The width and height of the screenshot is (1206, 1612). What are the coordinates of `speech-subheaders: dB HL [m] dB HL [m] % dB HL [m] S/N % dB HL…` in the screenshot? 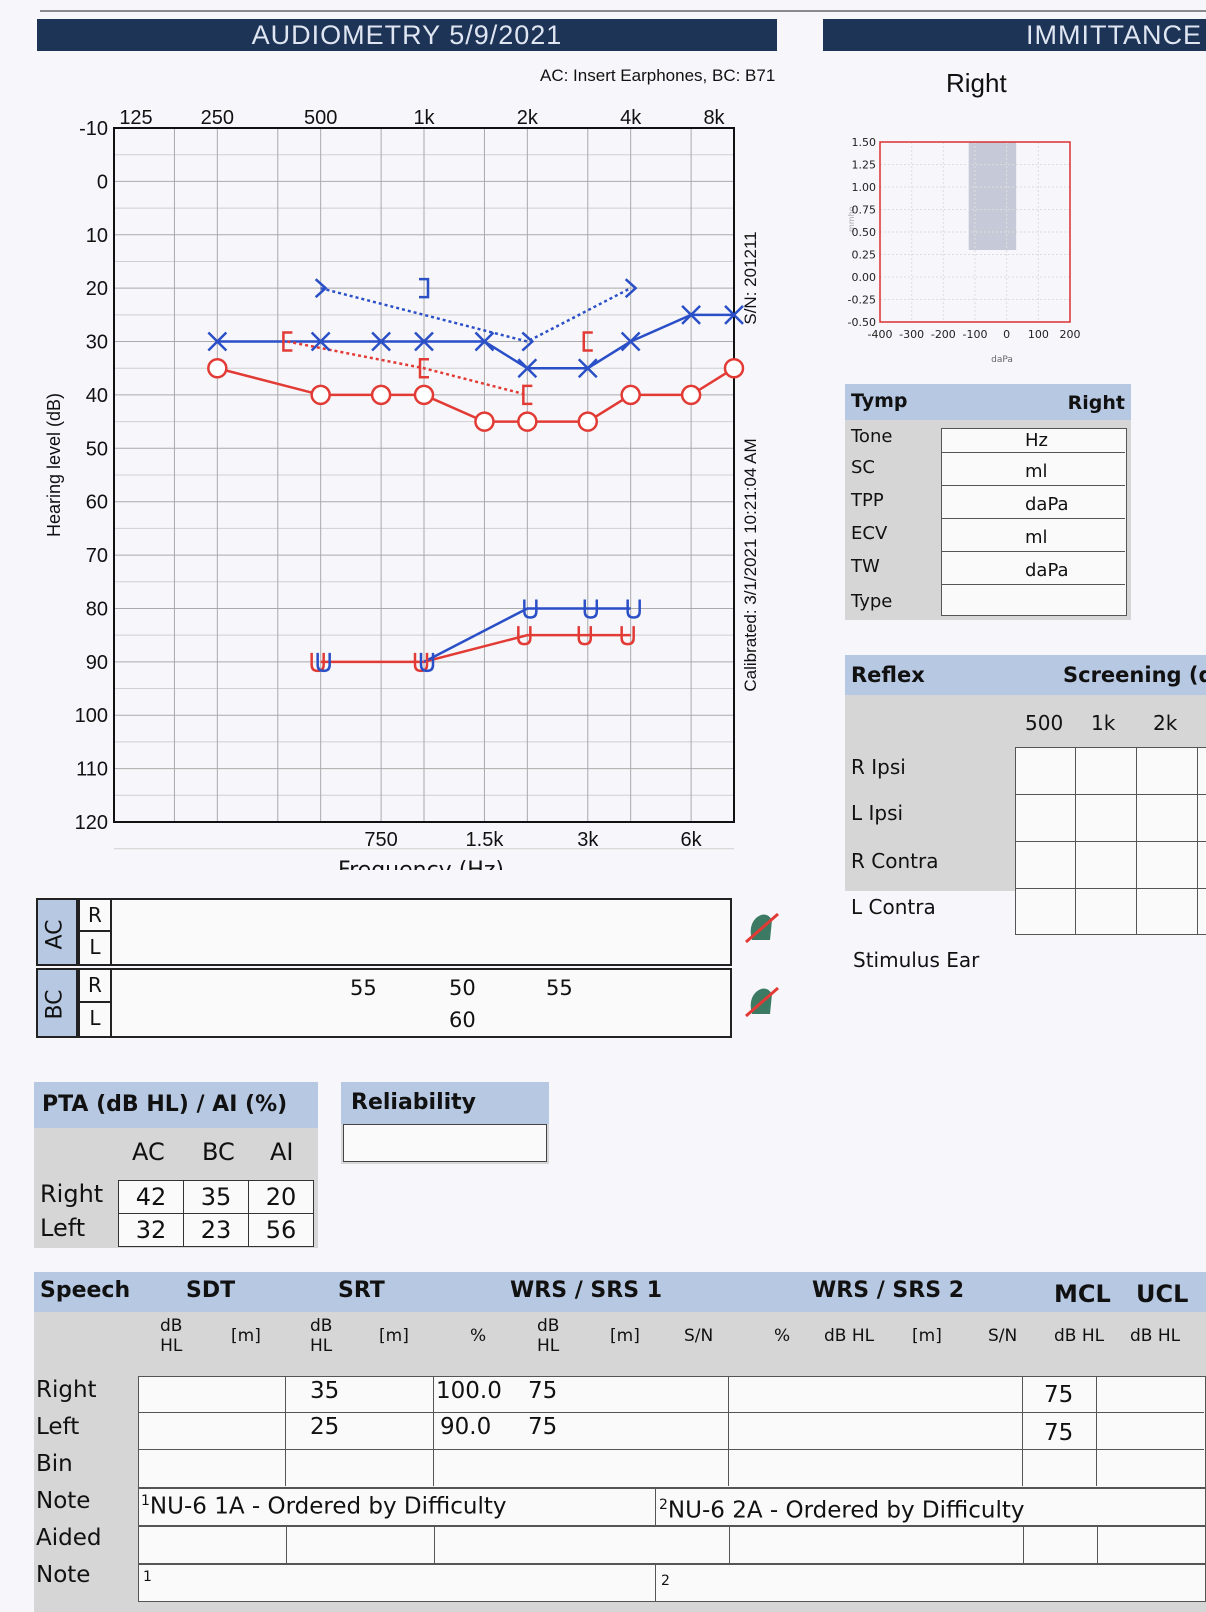 It's located at (620, 1341).